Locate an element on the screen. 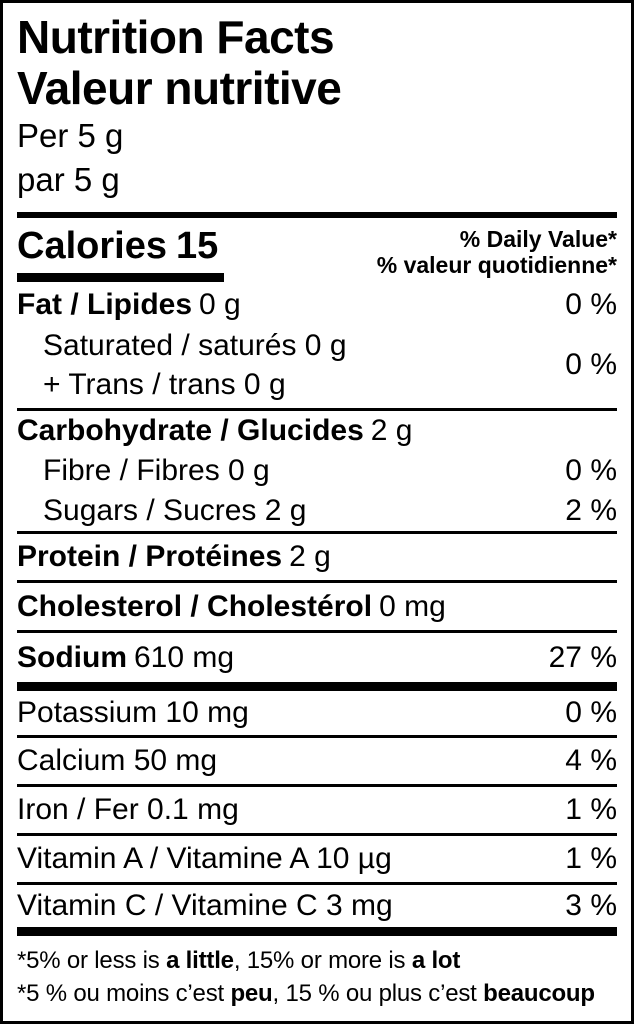  fat-label-group: Fat / Lipides 0 g is located at coordinates (129, 305).